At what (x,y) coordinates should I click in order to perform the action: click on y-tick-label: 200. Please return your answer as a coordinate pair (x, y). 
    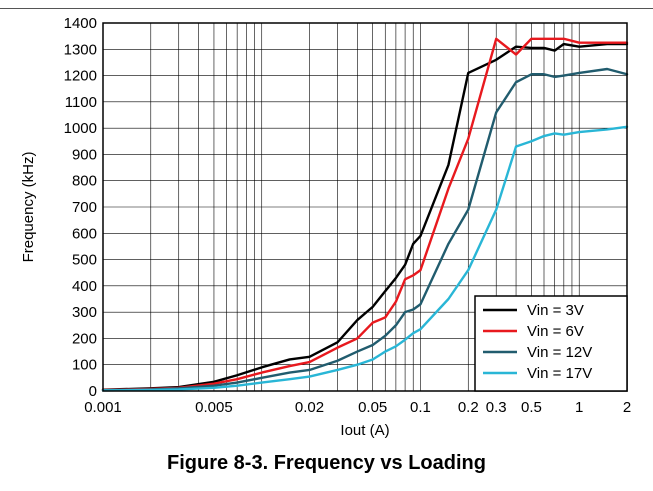
    Looking at the image, I should click on (84, 338).